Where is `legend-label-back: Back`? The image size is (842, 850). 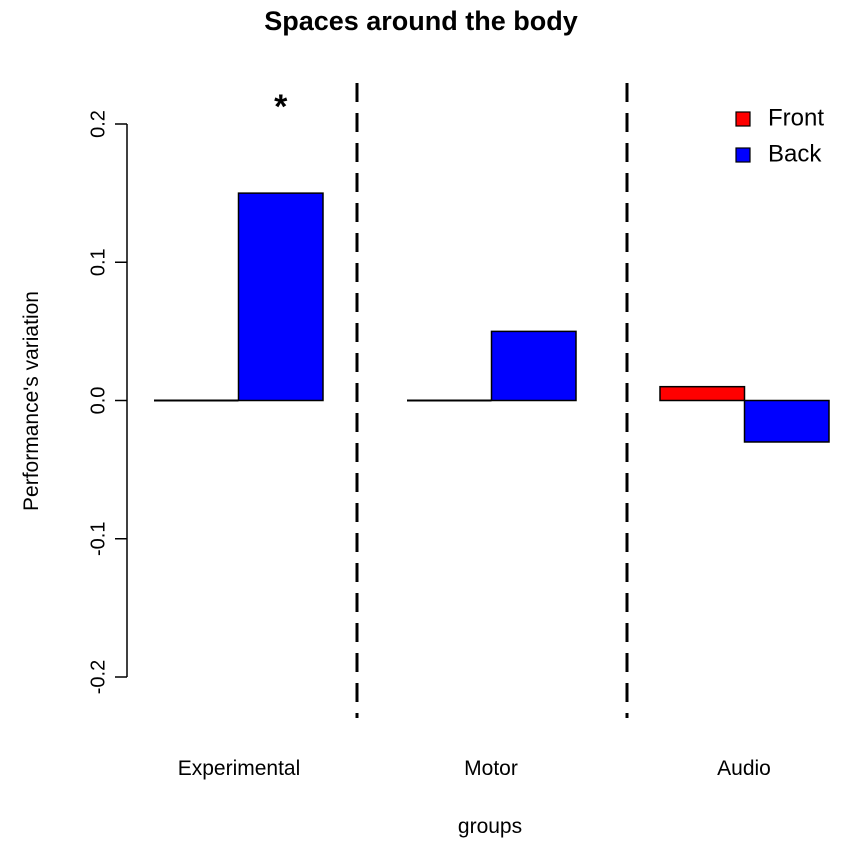
legend-label-back: Back is located at coordinates (795, 153).